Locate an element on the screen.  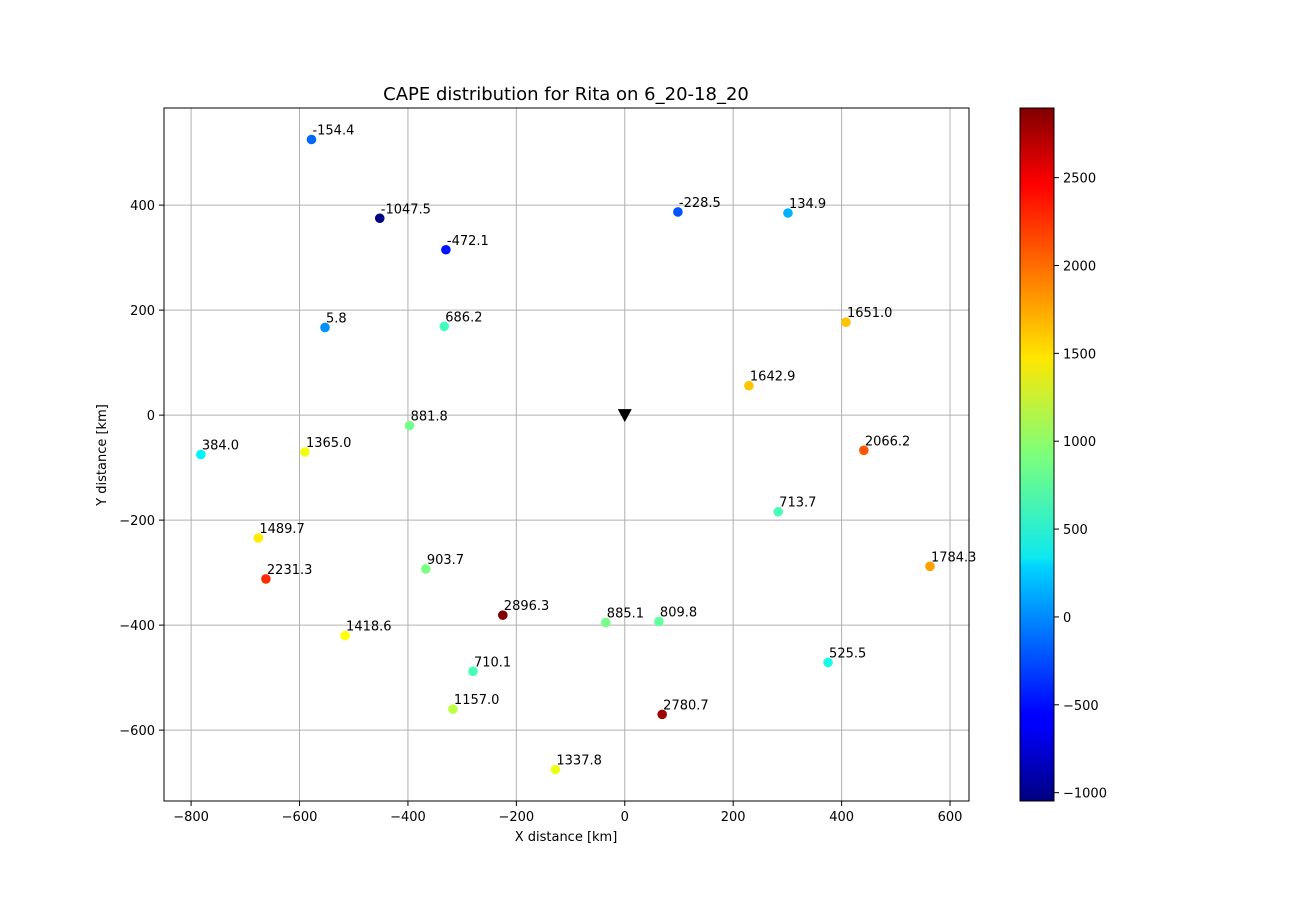
x-tick-label: −400 is located at coordinates (408, 817).